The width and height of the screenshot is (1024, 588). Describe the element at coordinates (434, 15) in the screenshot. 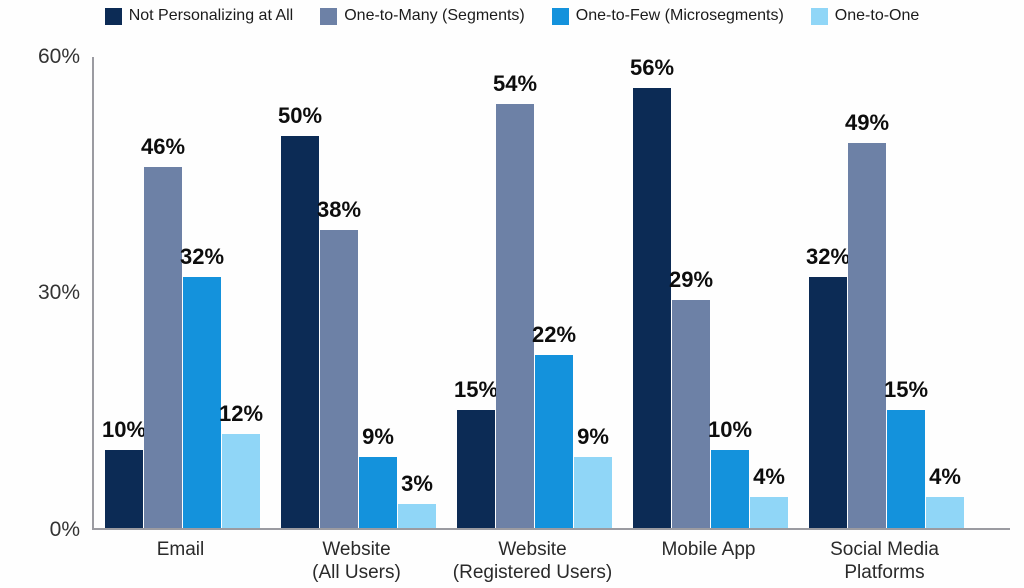

I see `legend-label: One-to-Many (Segments)` at that location.